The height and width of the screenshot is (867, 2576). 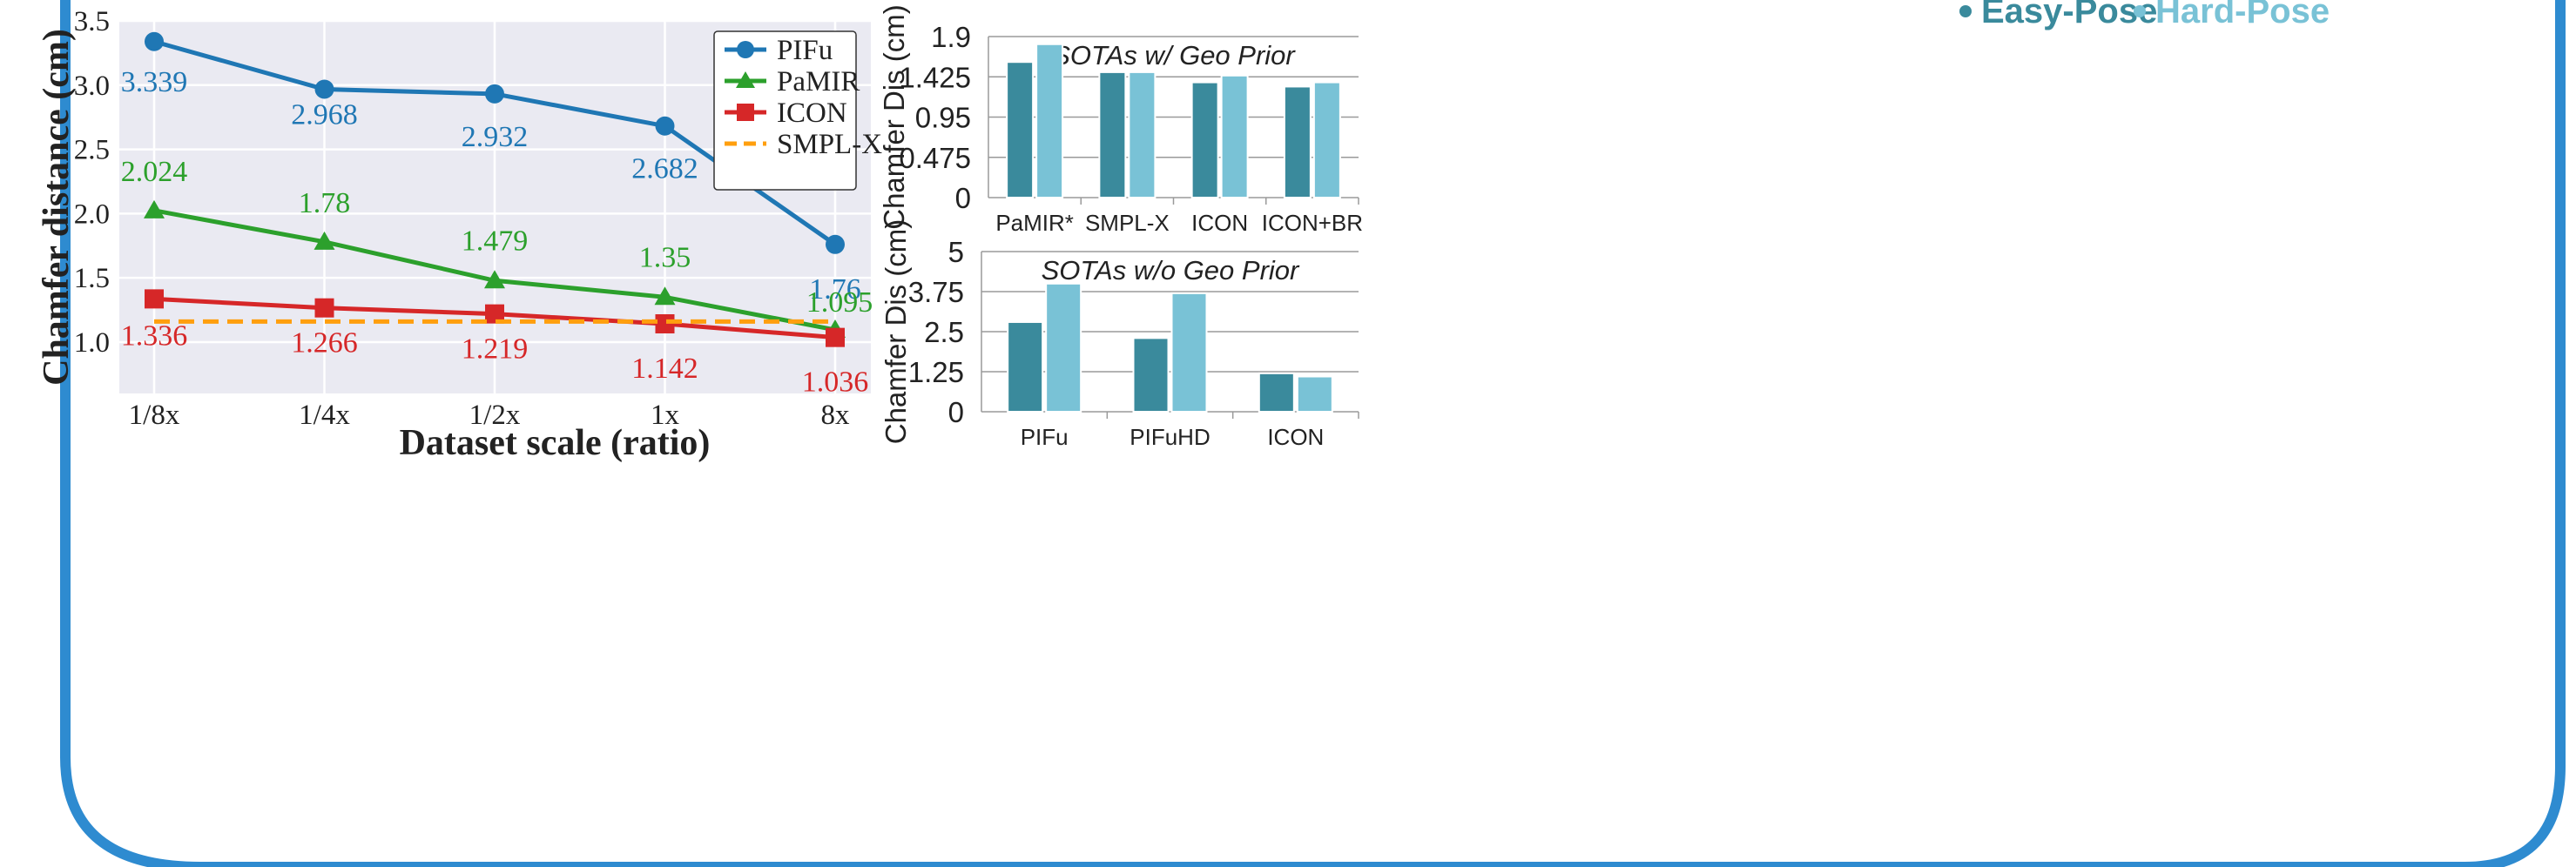 I want to click on data-label: 1.479, so click(x=495, y=241).